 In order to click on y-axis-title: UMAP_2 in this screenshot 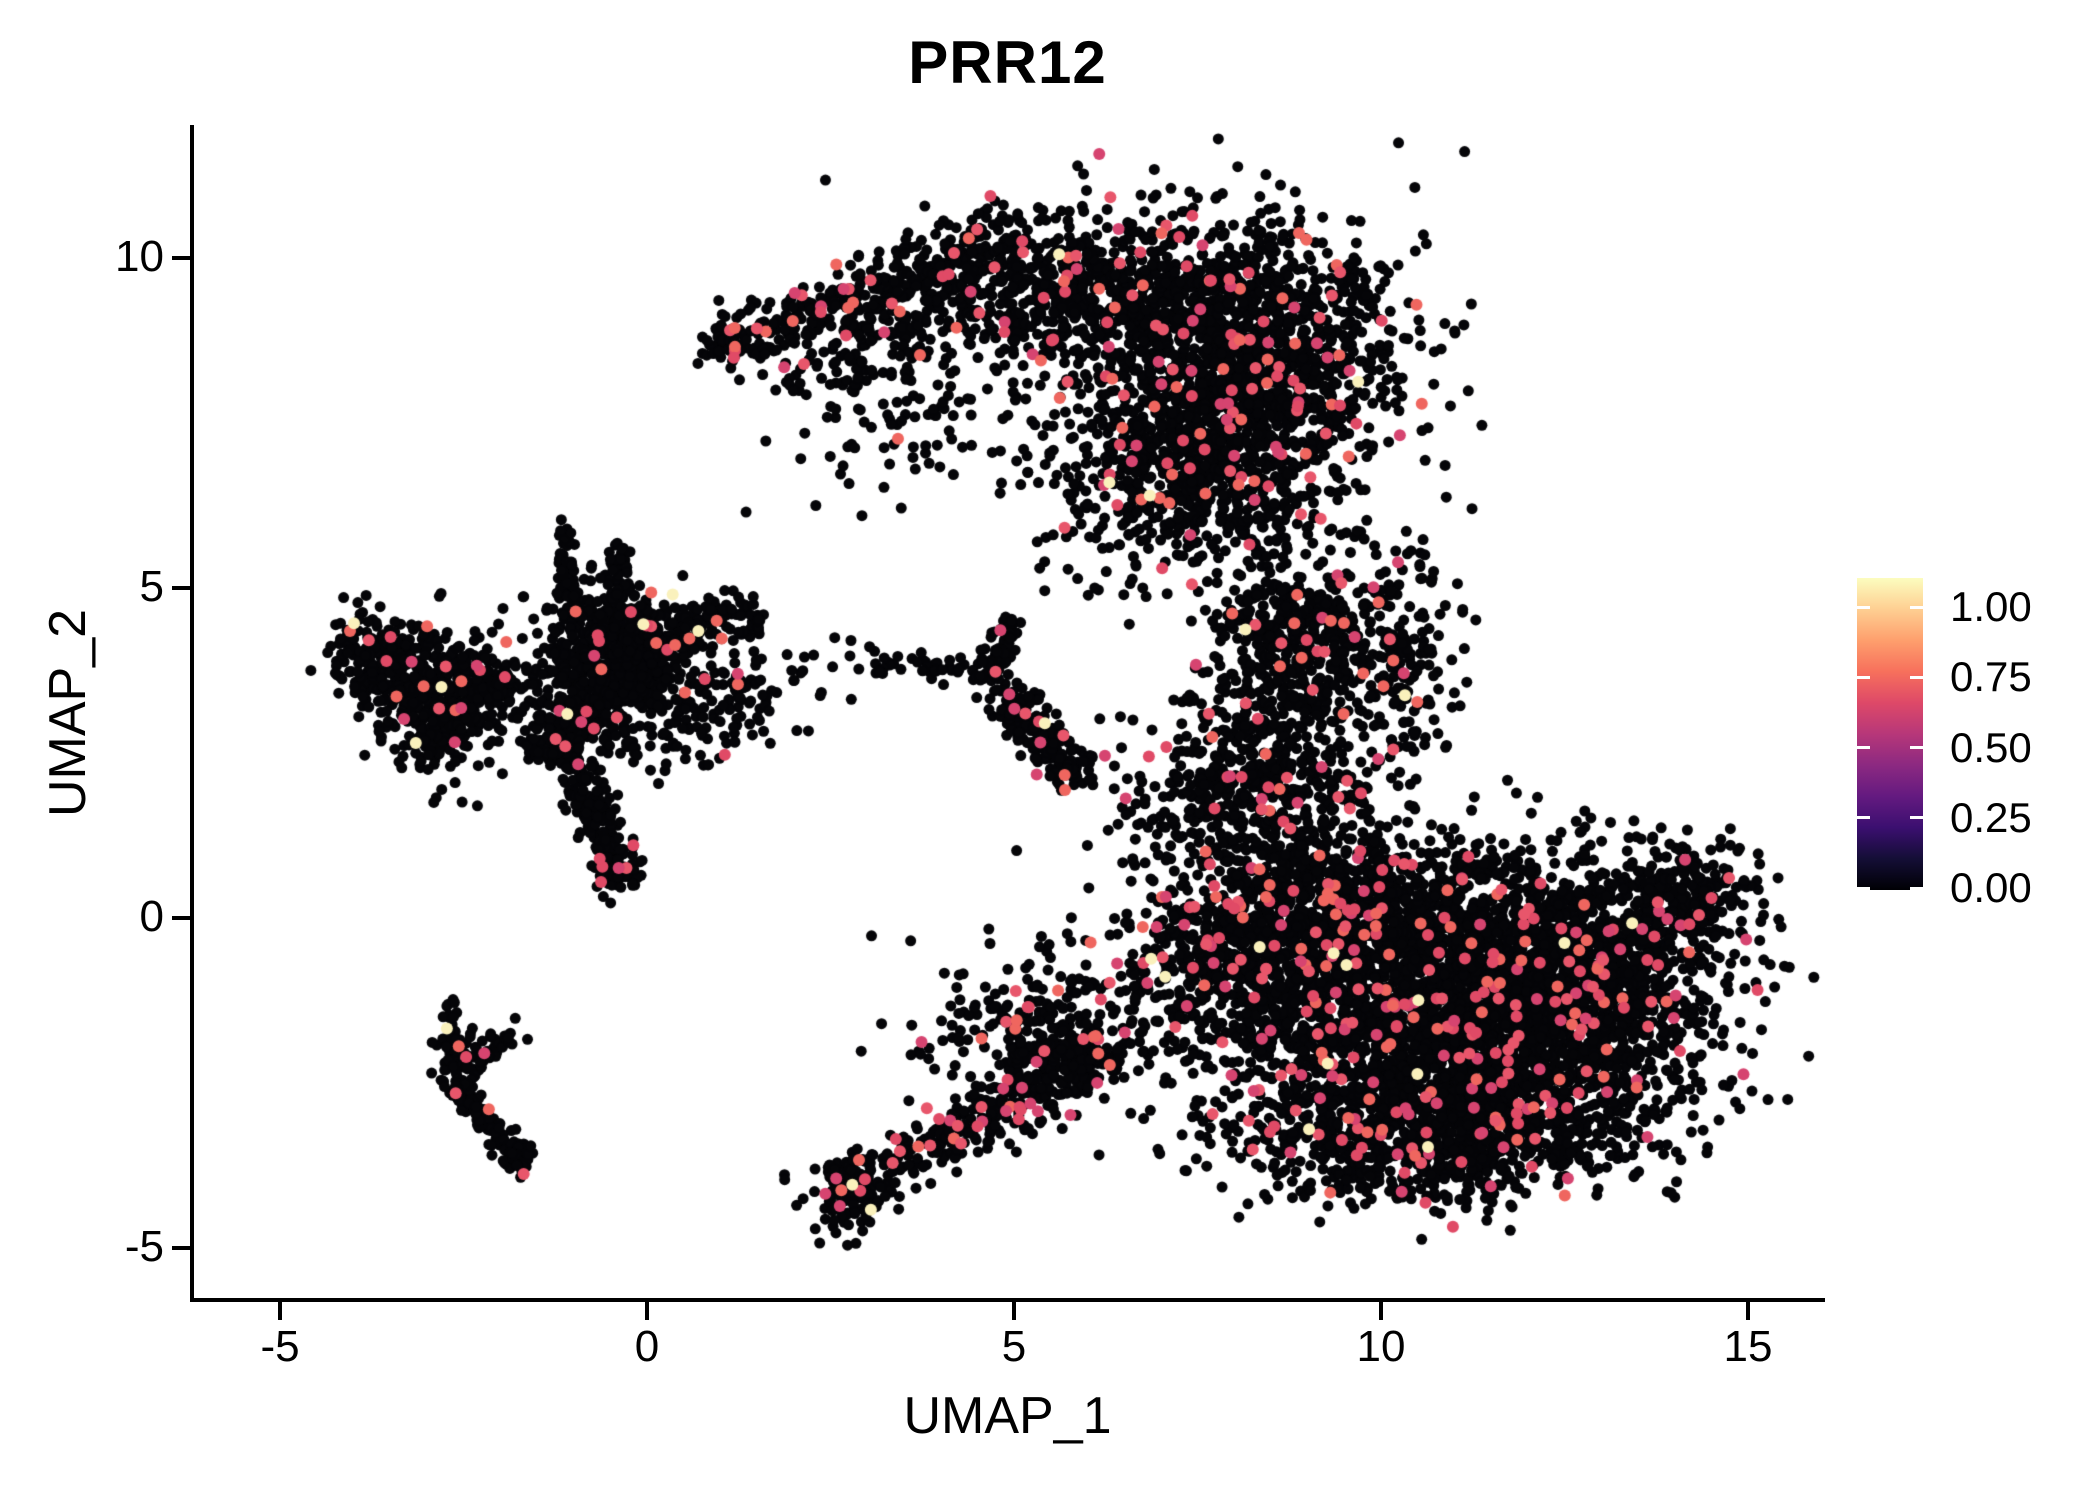, I will do `click(68, 713)`.